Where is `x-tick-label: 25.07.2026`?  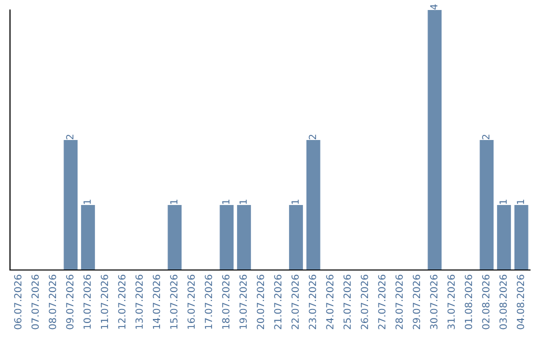
x-tick-label: 25.07.2026 is located at coordinates (347, 302).